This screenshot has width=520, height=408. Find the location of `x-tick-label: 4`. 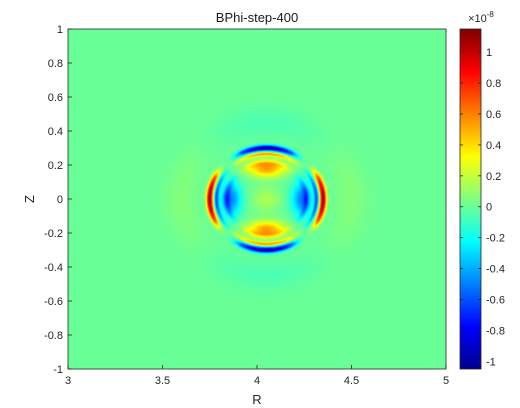

x-tick-label: 4 is located at coordinates (257, 381).